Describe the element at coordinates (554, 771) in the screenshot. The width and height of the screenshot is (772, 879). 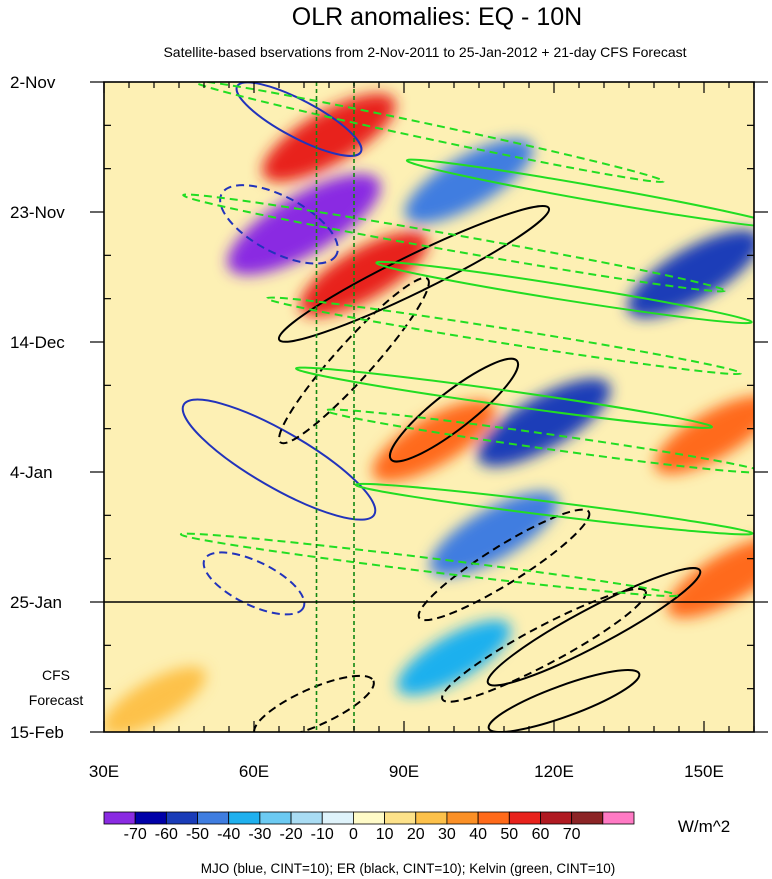
I see `x-tick-label: 120E` at that location.